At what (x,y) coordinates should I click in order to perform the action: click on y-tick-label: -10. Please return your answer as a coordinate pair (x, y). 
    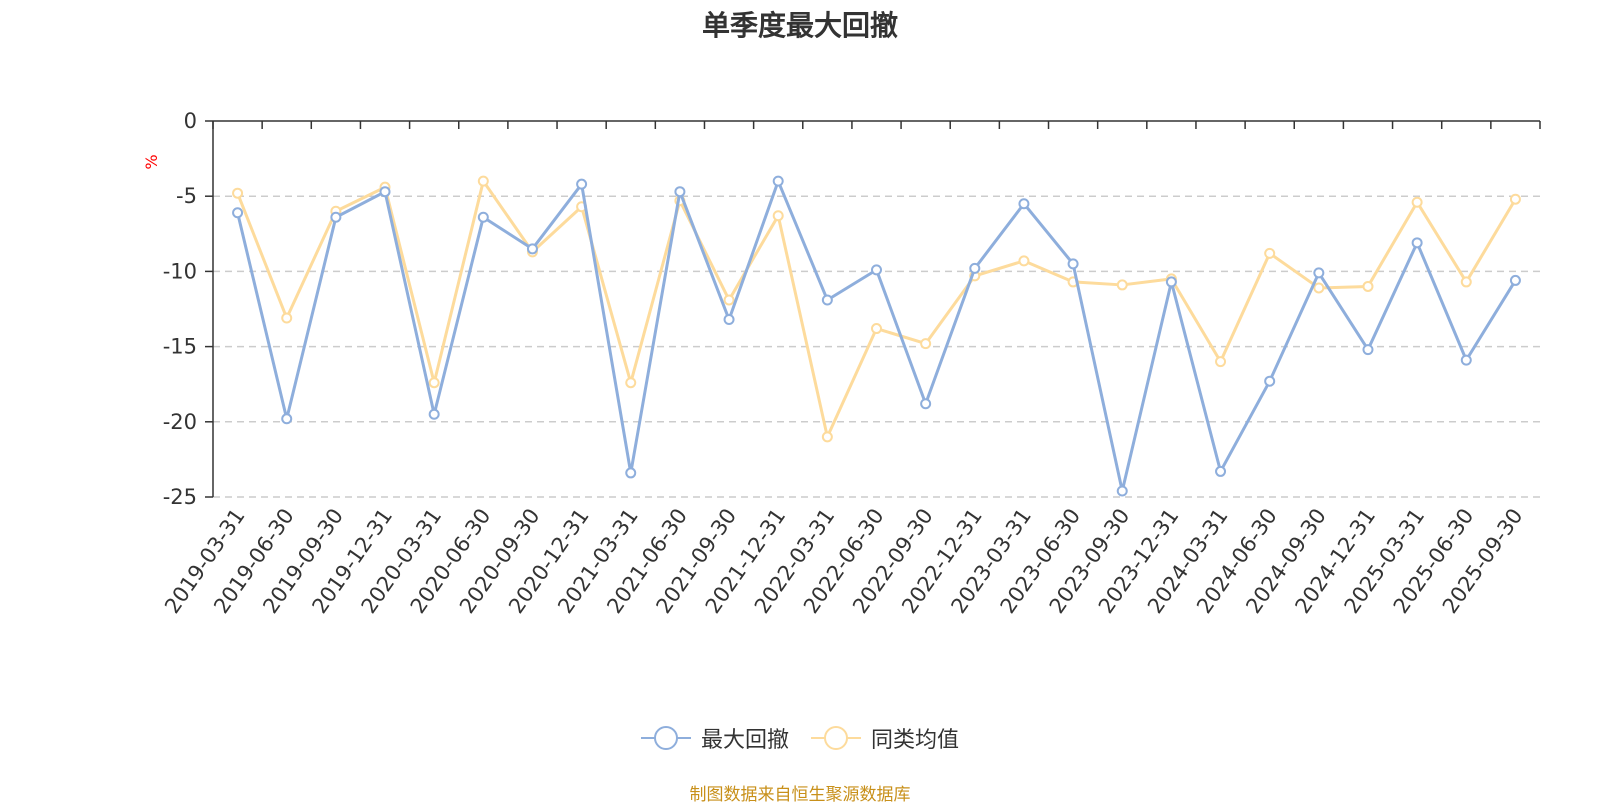
    Looking at the image, I should click on (180, 271).